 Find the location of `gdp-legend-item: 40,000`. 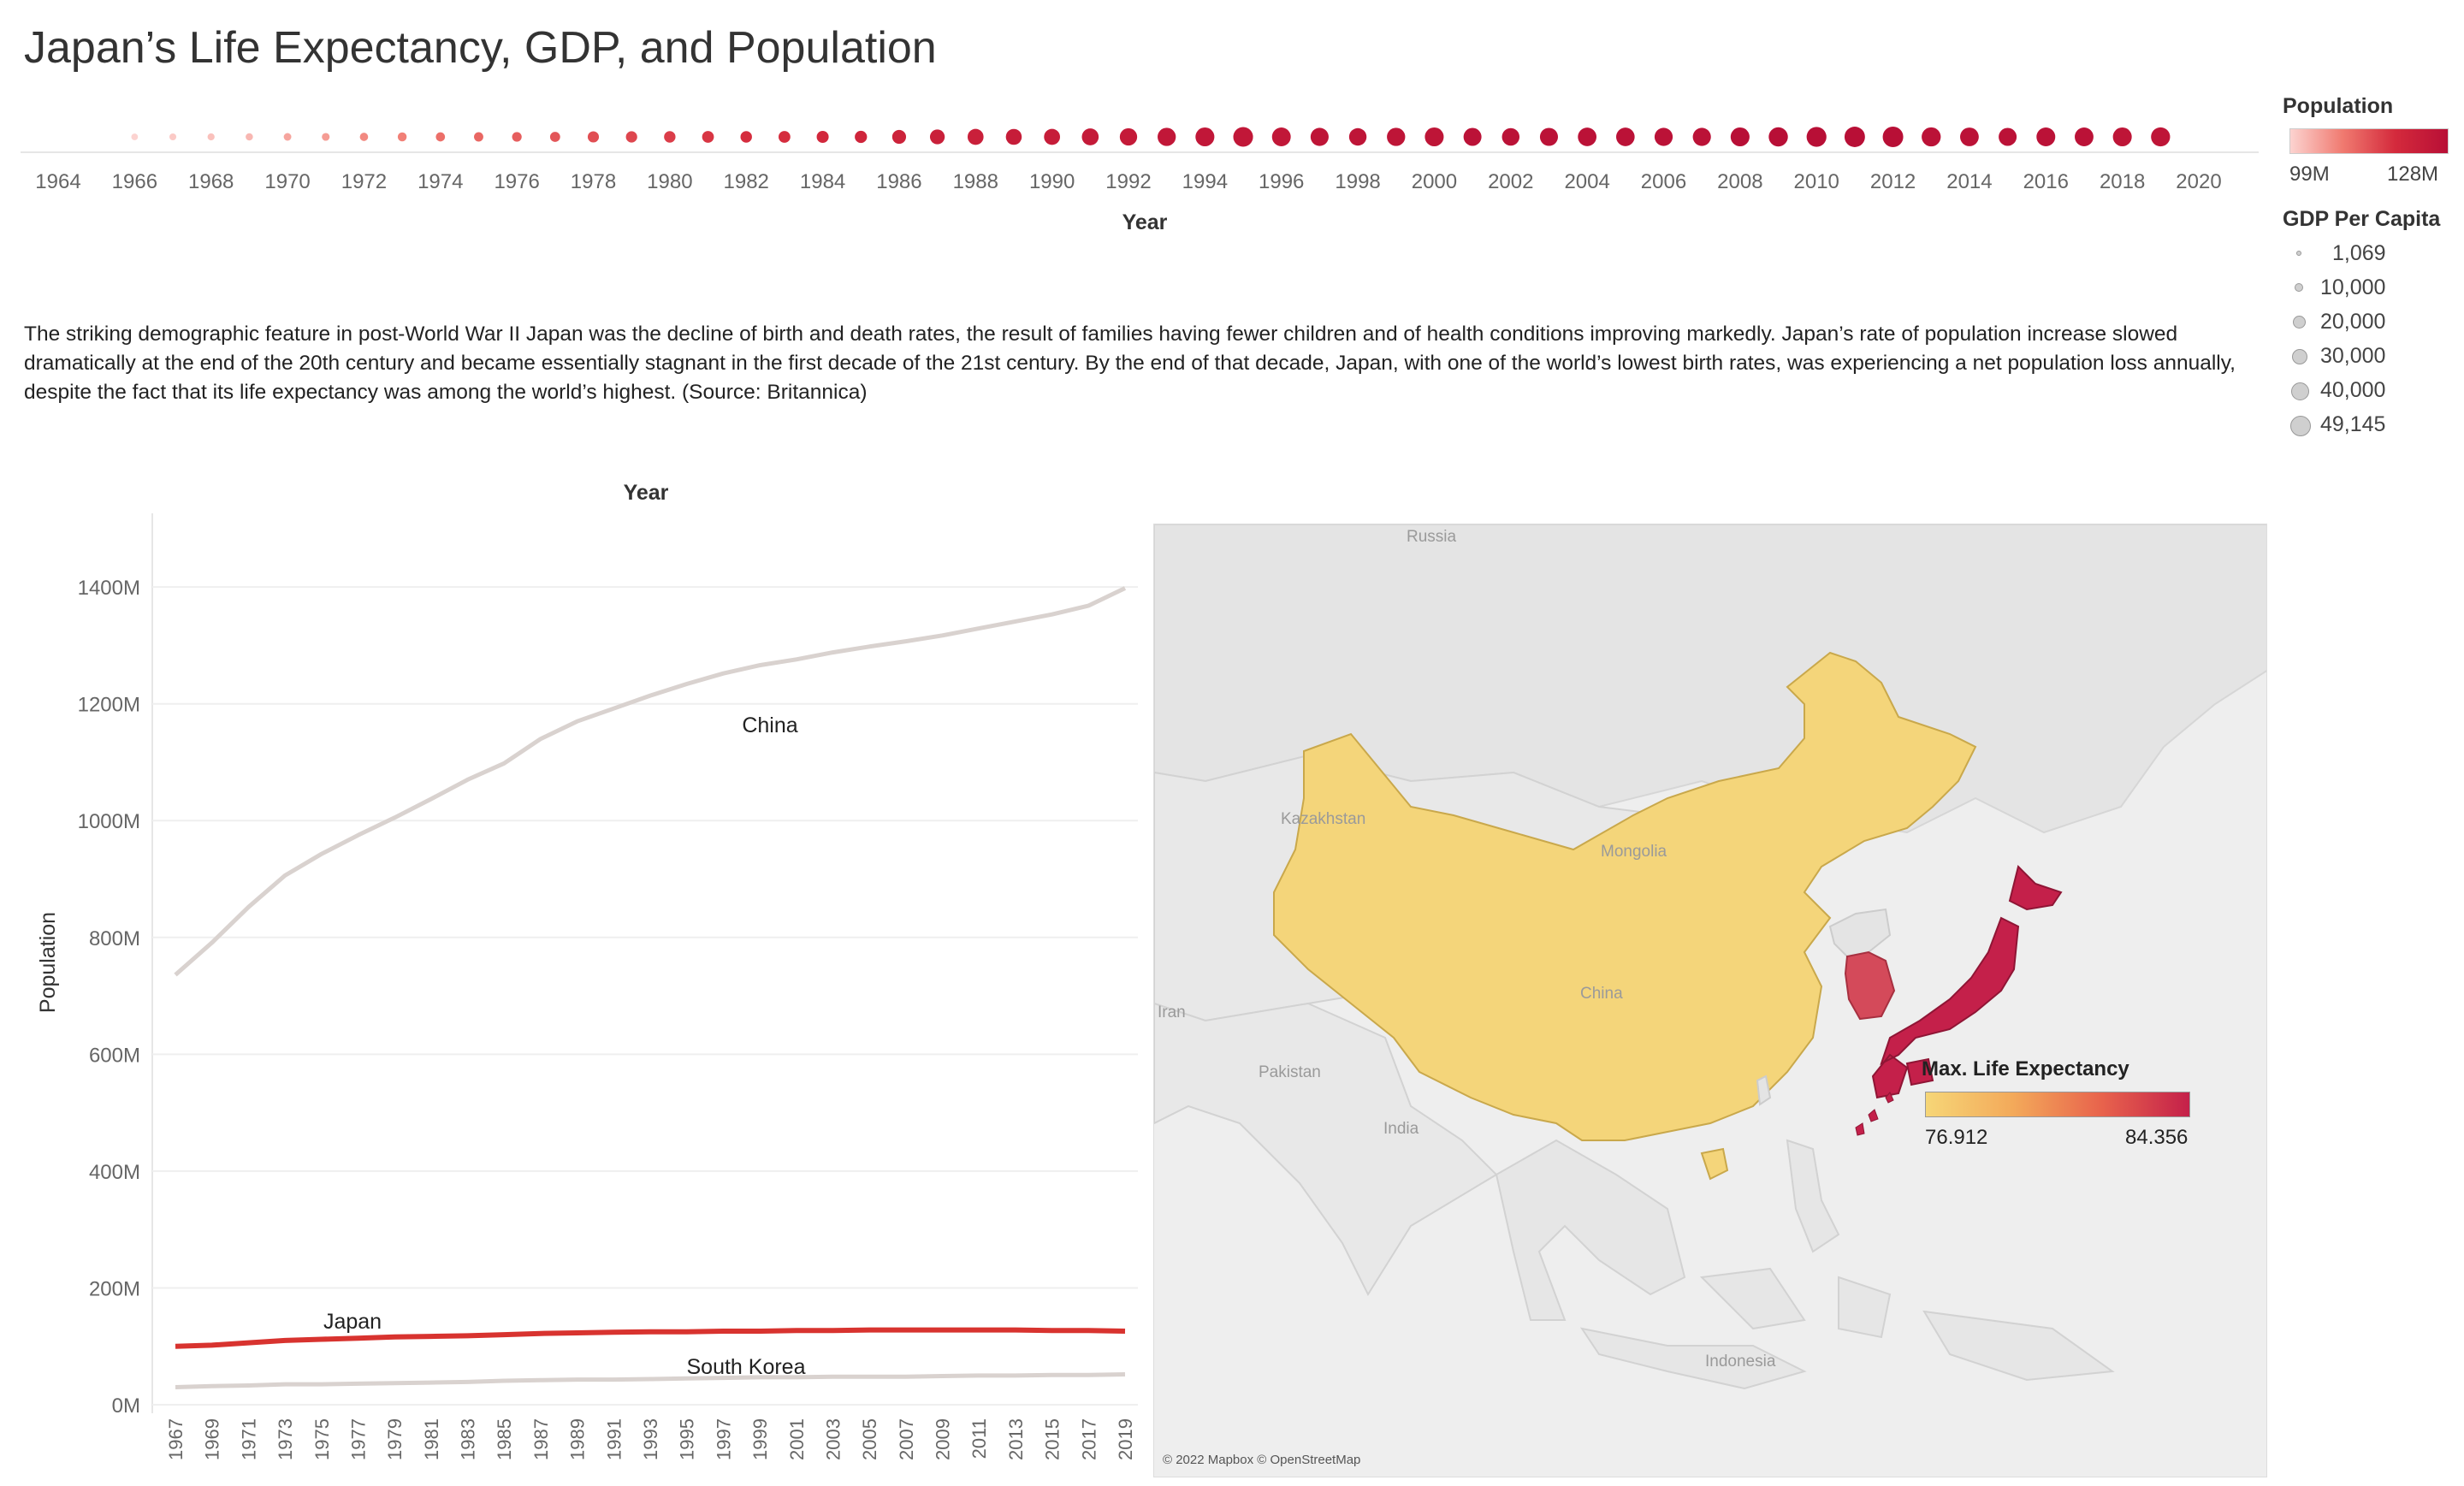

gdp-legend-item: 40,000 is located at coordinates (2361, 390).